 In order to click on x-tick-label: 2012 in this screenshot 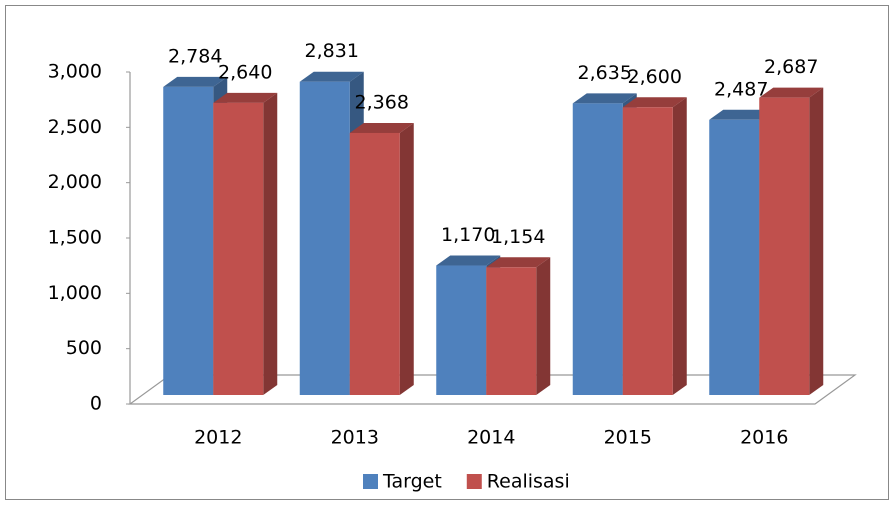, I will do `click(218, 438)`.